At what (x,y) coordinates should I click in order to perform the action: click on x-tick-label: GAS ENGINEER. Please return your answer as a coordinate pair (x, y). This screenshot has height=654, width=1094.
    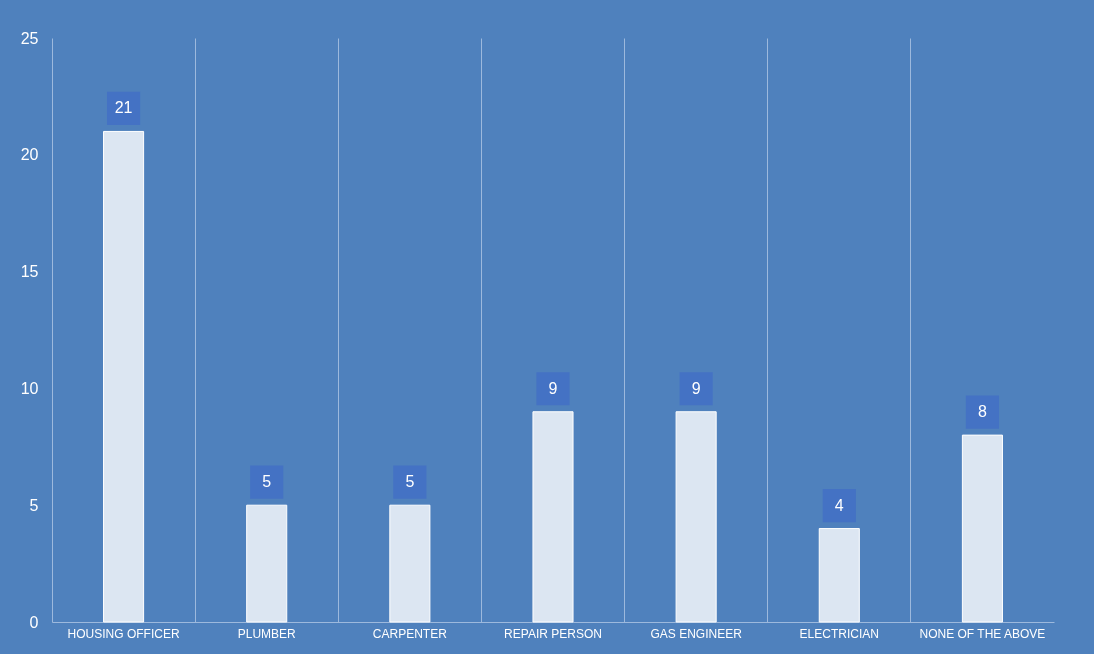
    Looking at the image, I should click on (696, 633).